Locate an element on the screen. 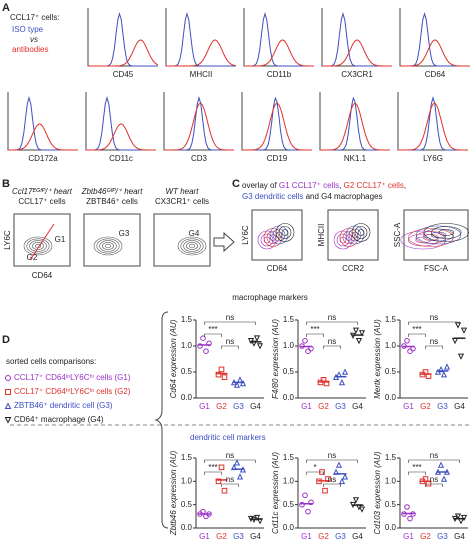  y-label: Cd103 expression (AU) is located at coordinates (377, 492).